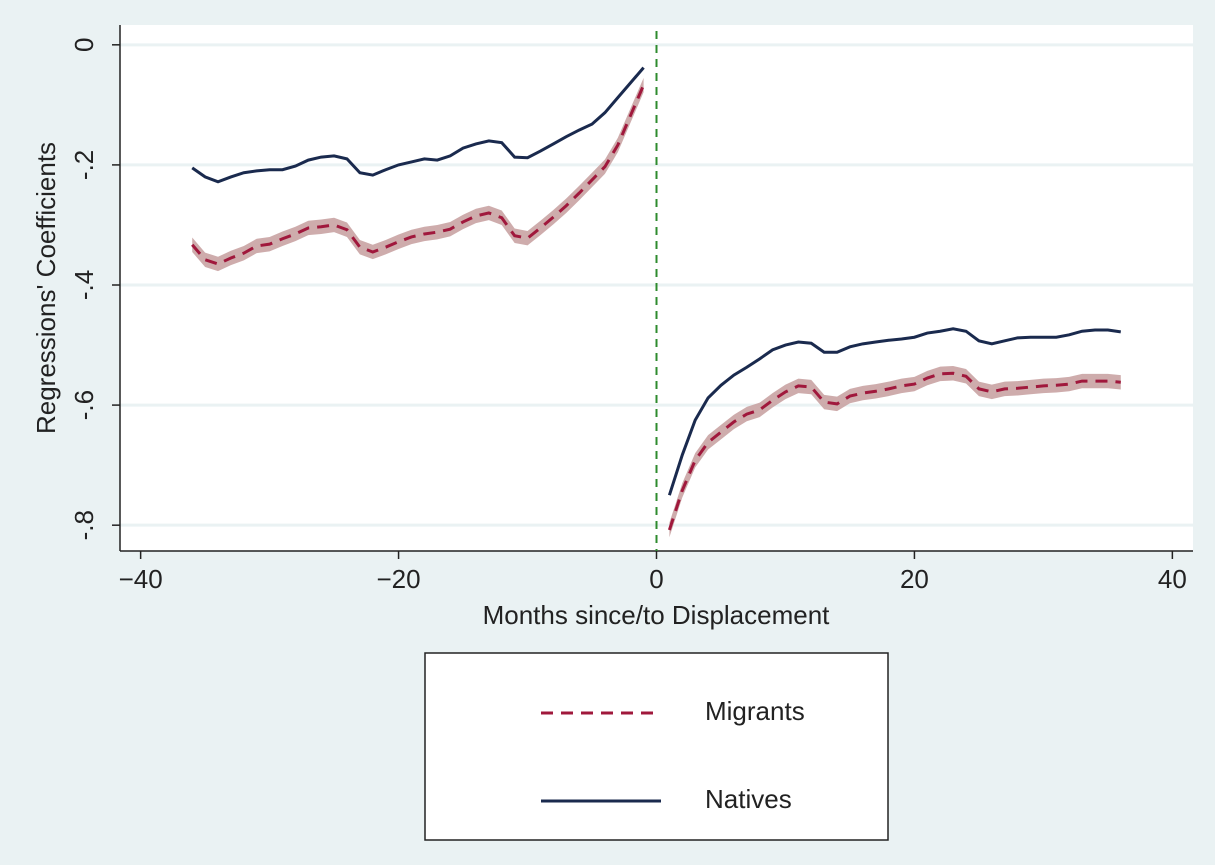  What do you see at coordinates (84, 405) in the screenshot?
I see `y-tick-label: -.6` at bounding box center [84, 405].